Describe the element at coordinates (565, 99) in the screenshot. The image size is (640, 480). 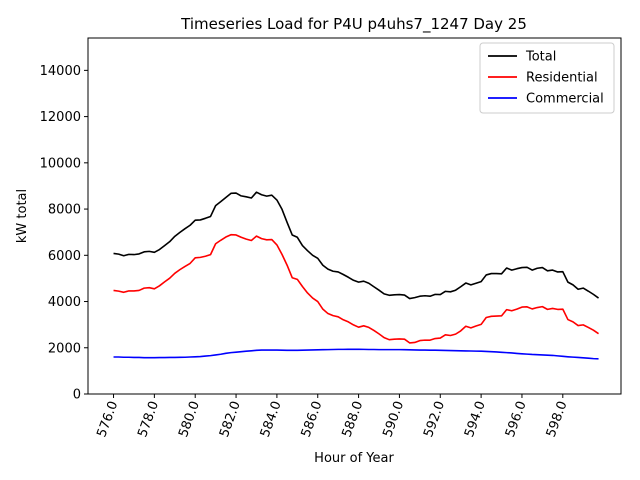
I see `legend-label-commercial: Commercial` at that location.